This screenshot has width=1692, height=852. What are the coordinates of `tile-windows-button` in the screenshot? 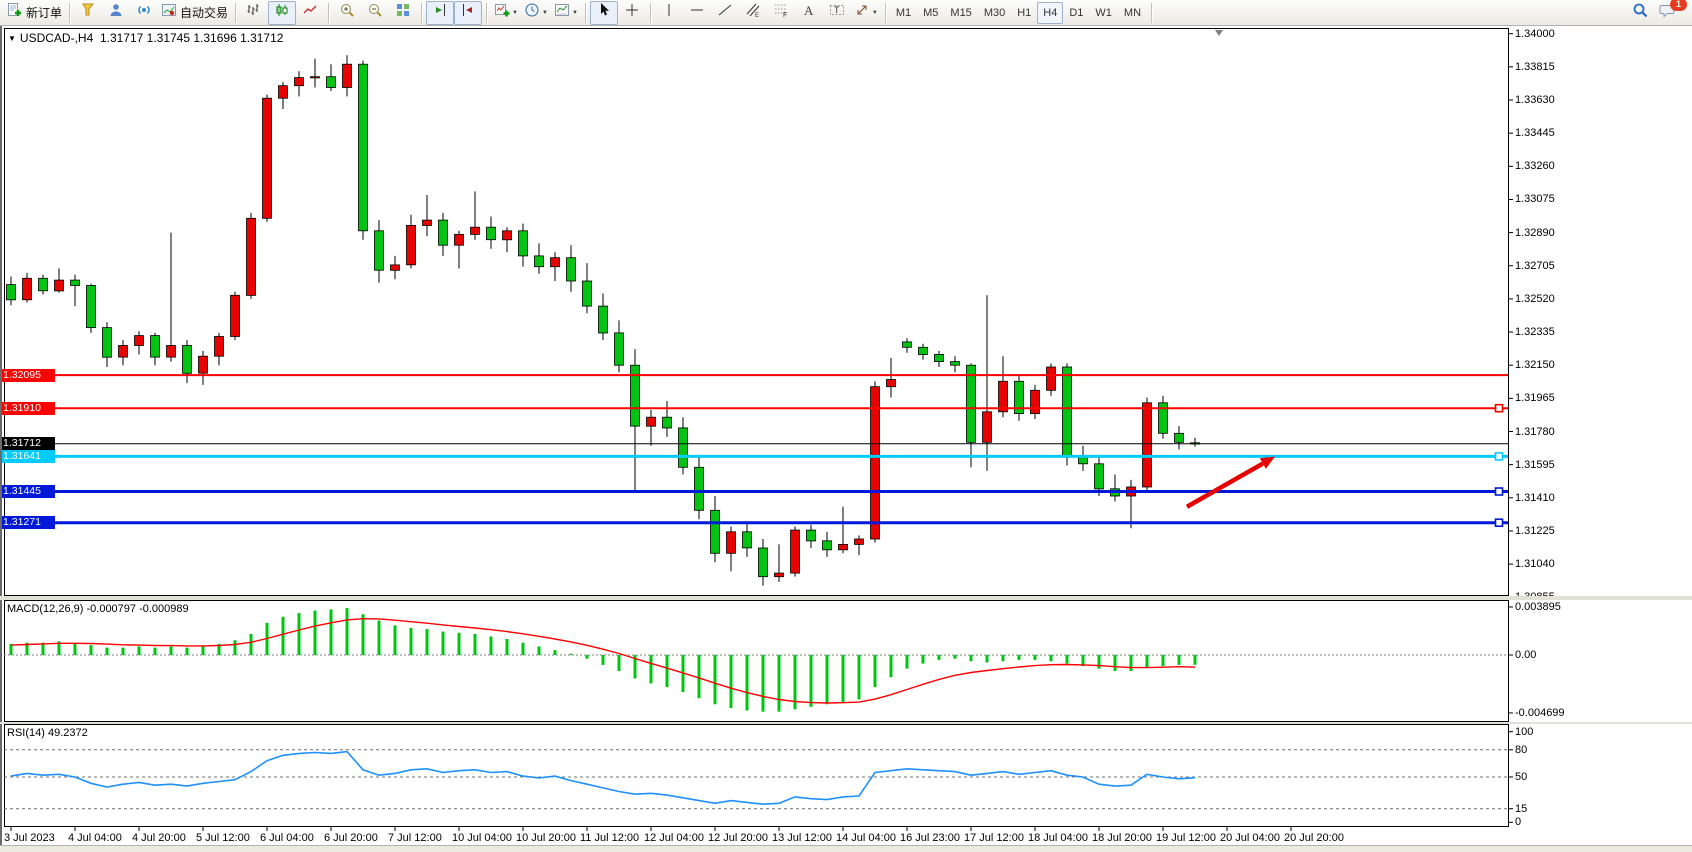 It's located at (403, 13).